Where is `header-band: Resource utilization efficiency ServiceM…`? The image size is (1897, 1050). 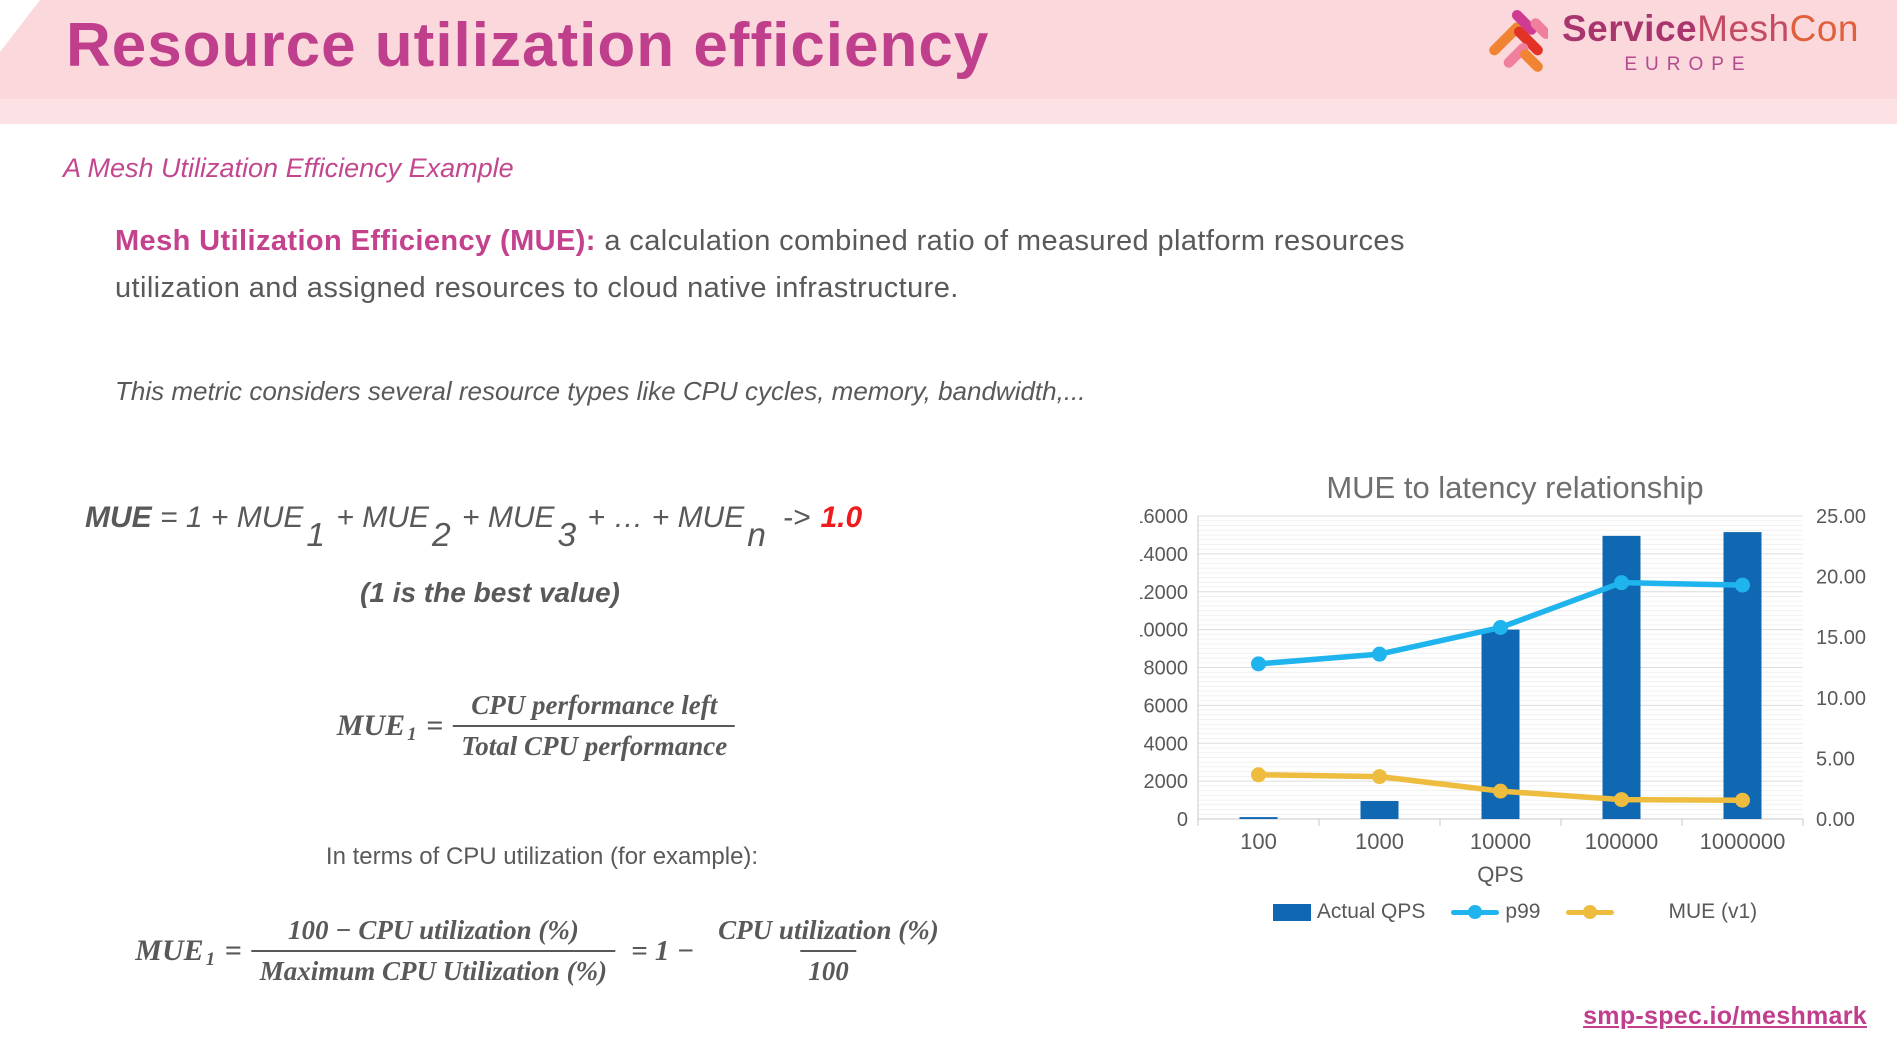
header-band: Resource utilization efficiency ServiceM… is located at coordinates (948, 62).